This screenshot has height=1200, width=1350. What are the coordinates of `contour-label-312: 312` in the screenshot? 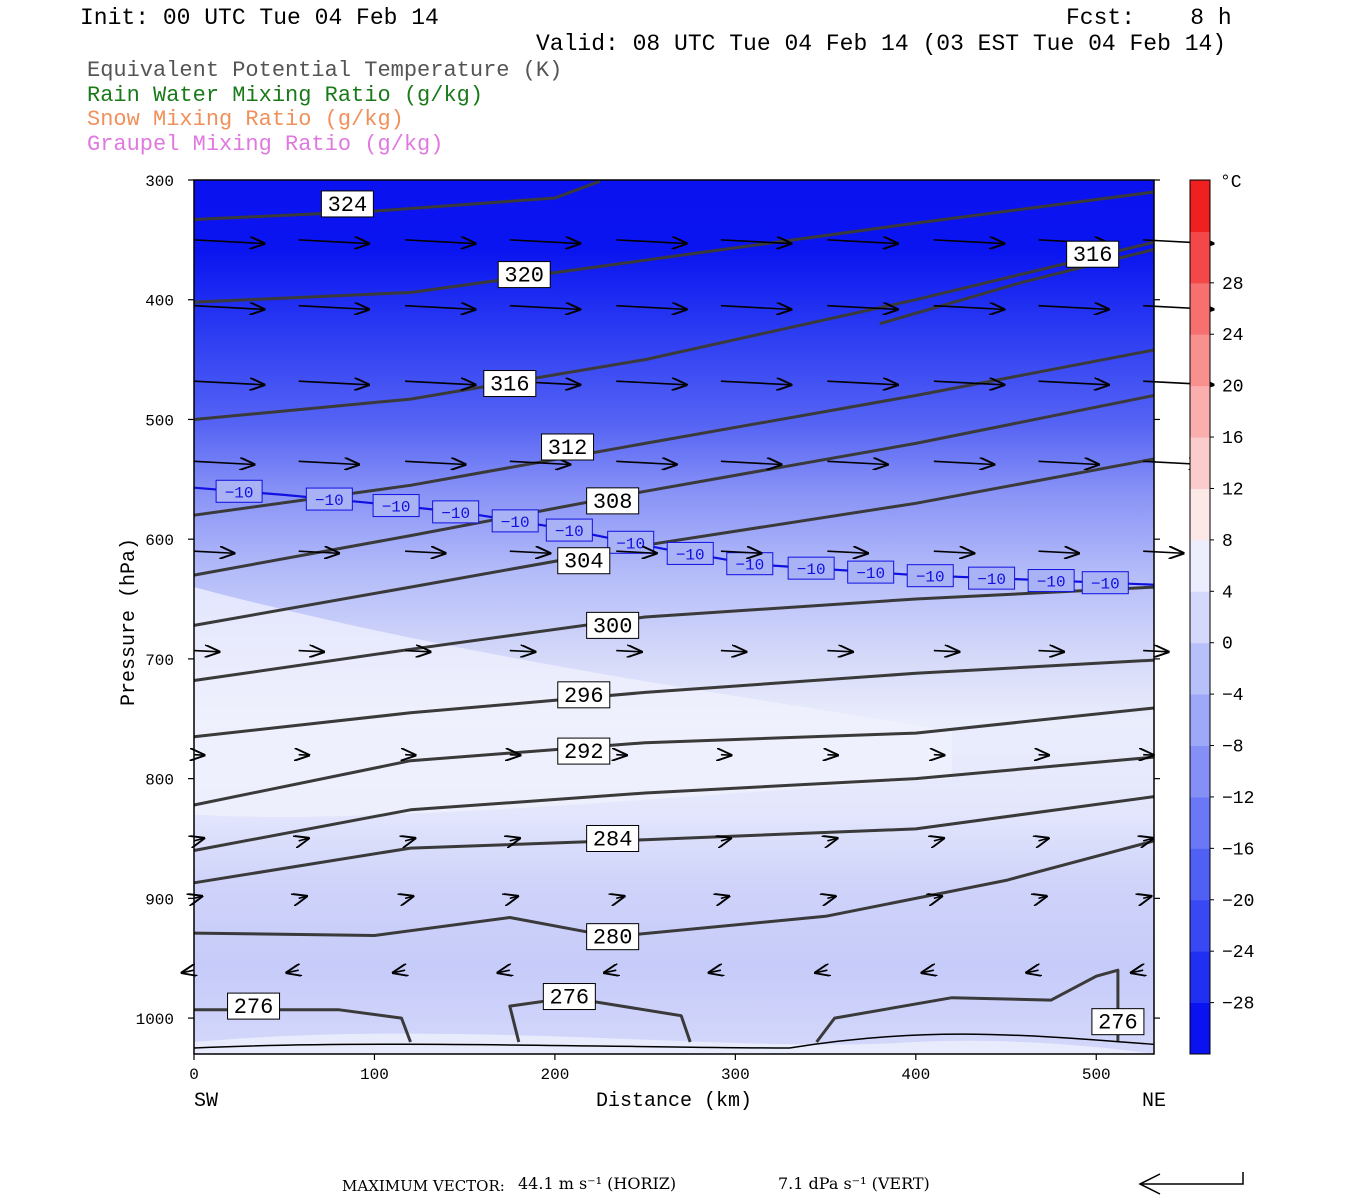 It's located at (568, 448).